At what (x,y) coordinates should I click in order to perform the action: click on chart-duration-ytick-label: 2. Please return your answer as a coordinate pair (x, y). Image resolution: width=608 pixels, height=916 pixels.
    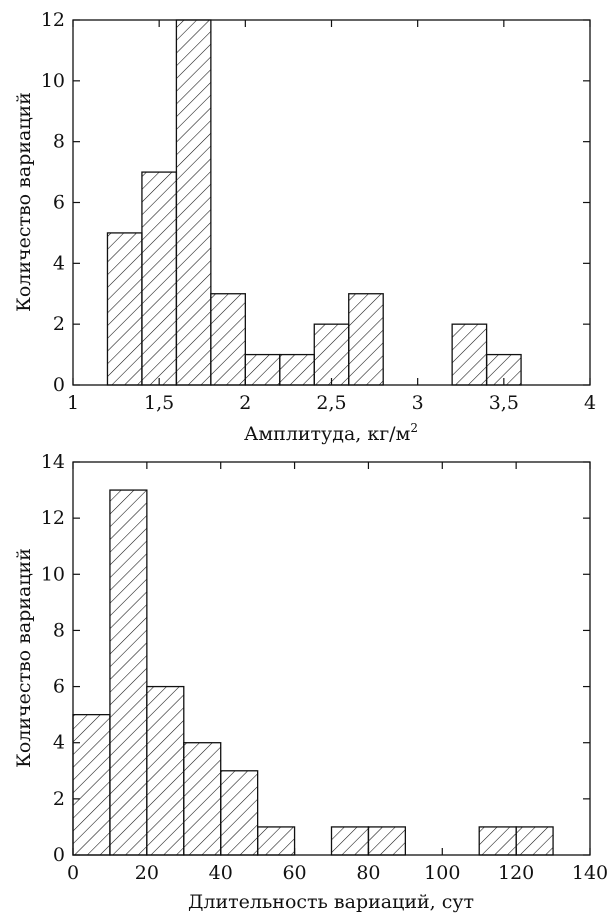
    Looking at the image, I should click on (59, 799).